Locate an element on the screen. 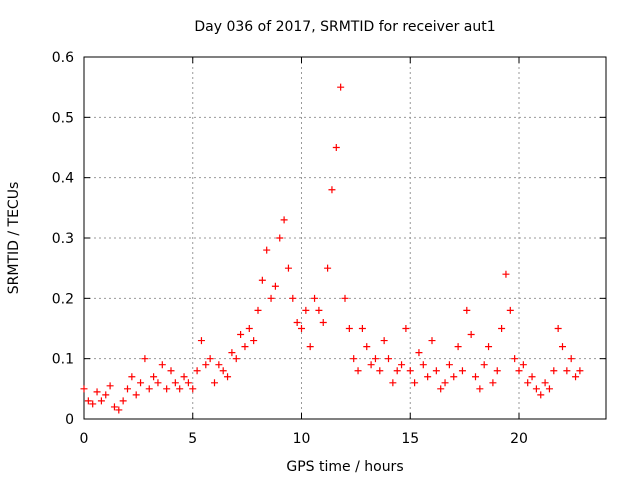 The width and height of the screenshot is (640, 480). y-tick-label: 0.1 is located at coordinates (63, 360).